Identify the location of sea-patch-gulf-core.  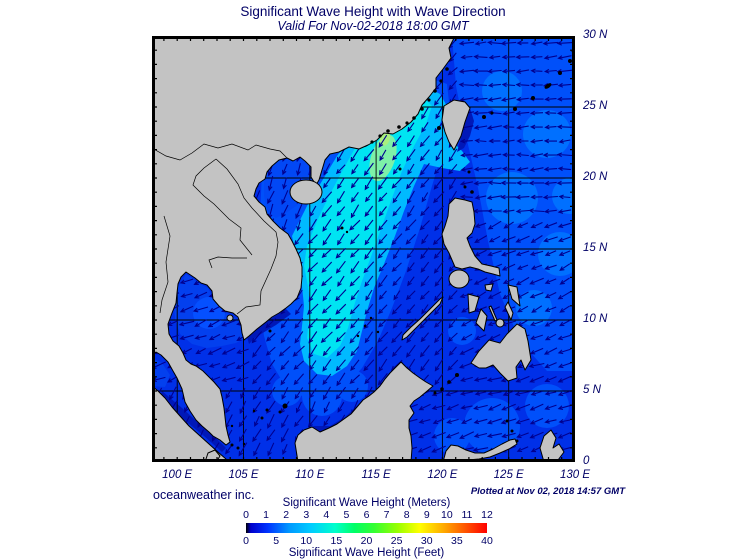
(209, 313).